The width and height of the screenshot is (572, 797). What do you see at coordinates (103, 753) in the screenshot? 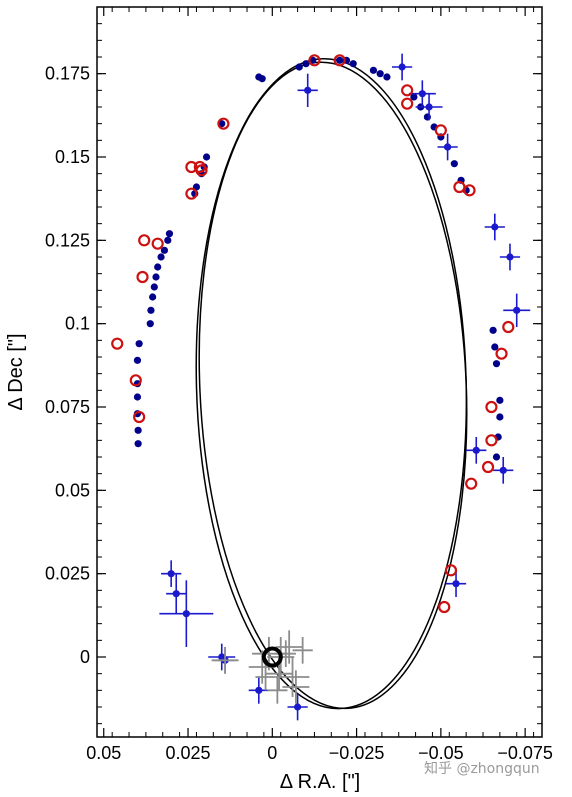
I see `x-tick-label: 0.05` at bounding box center [103, 753].